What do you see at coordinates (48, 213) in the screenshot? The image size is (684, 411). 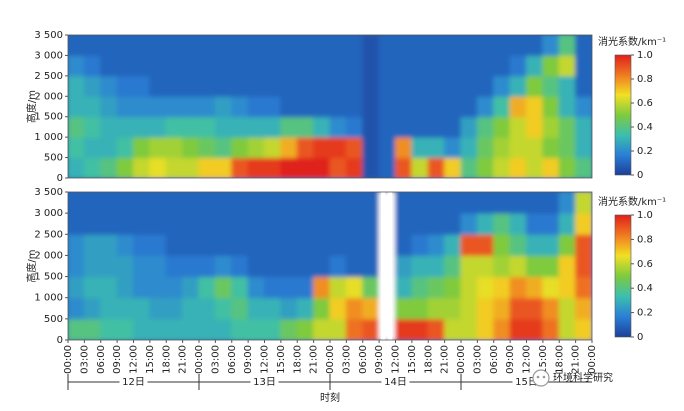 I see `y-tick-label: 3 000` at bounding box center [48, 213].